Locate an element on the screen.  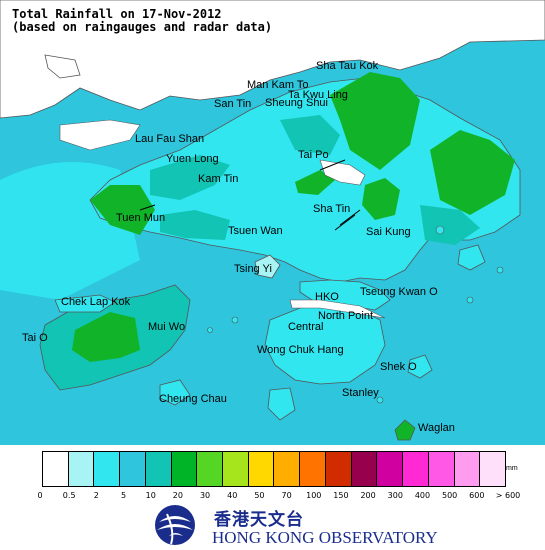
place-tai-po: Tai Po is located at coordinates (313, 155).